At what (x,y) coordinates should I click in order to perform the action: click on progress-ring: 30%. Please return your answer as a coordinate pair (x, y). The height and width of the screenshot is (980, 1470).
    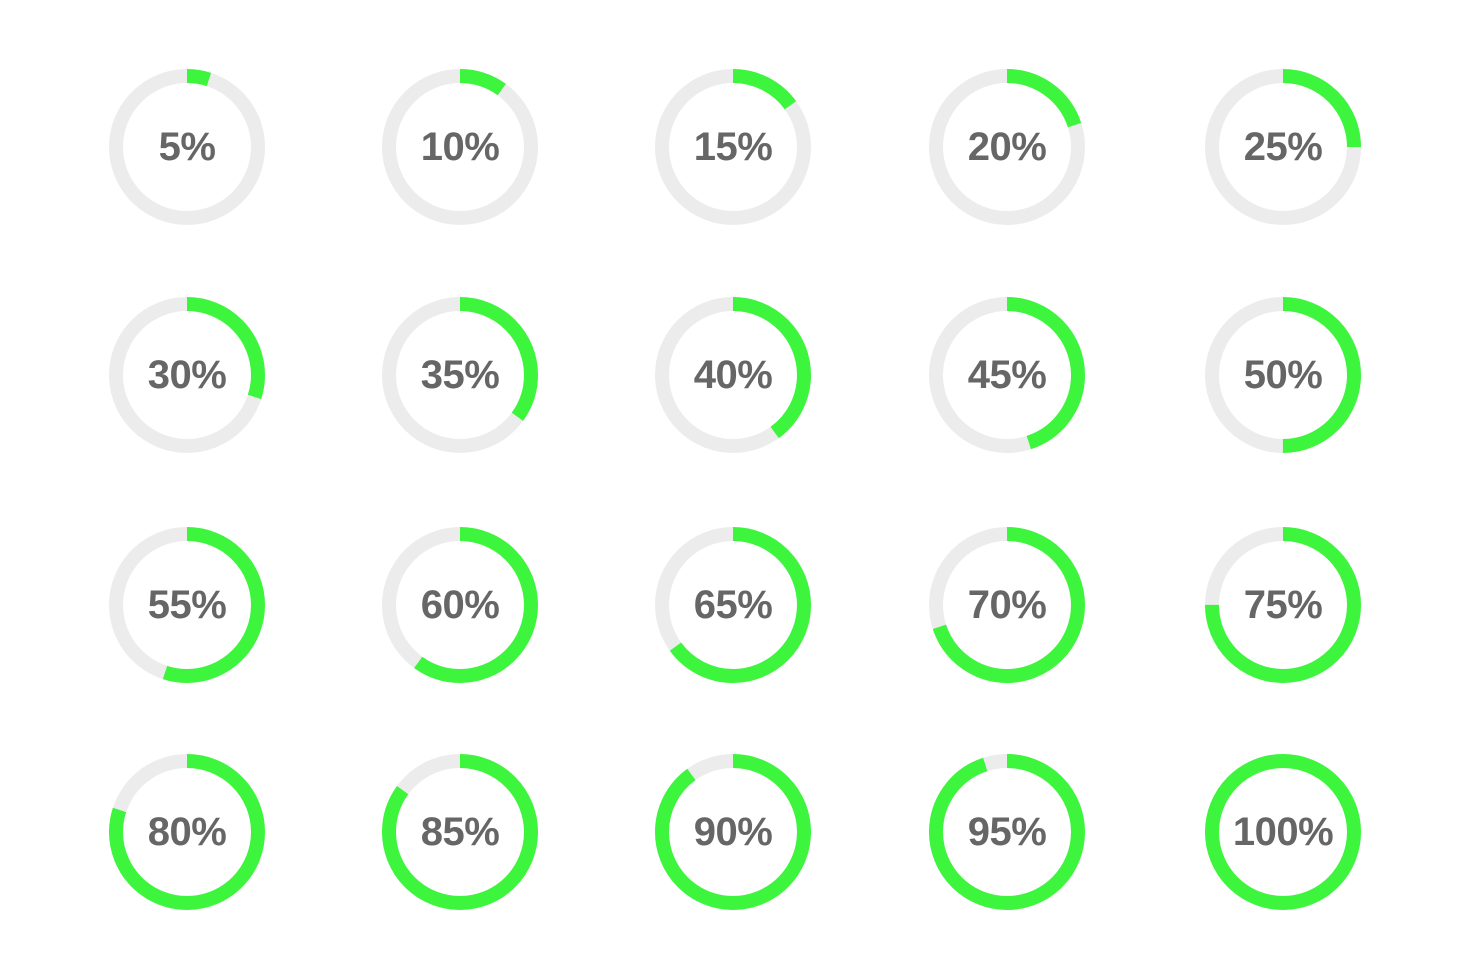
    Looking at the image, I should click on (187, 375).